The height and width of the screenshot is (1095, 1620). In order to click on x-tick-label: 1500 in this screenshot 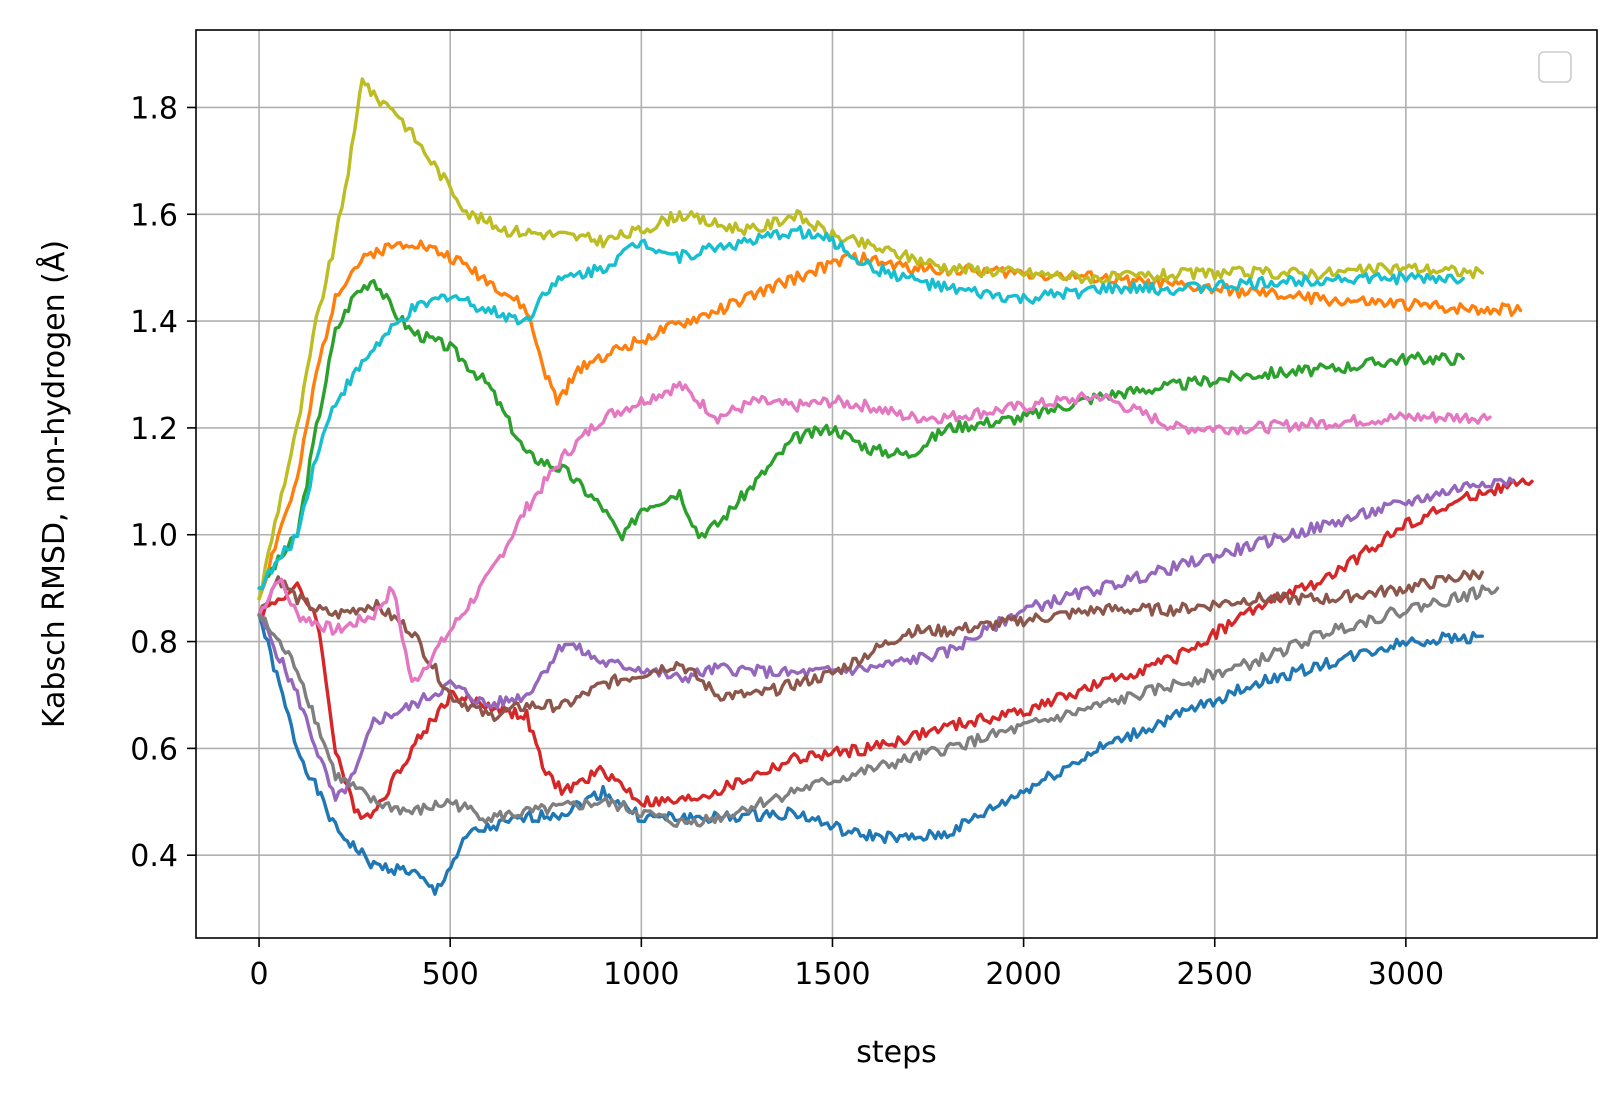, I will do `click(832, 974)`.